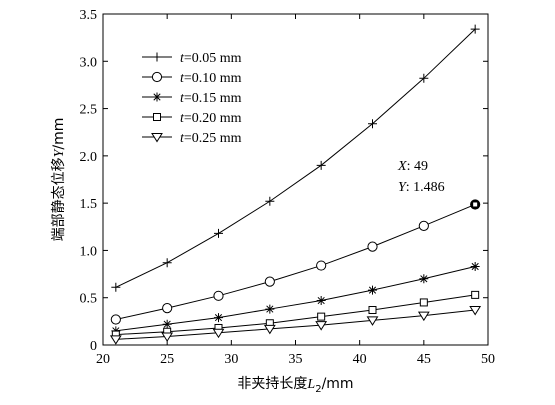  What do you see at coordinates (211, 138) in the screenshot?
I see `legend-label: t=0.25 mm` at bounding box center [211, 138].